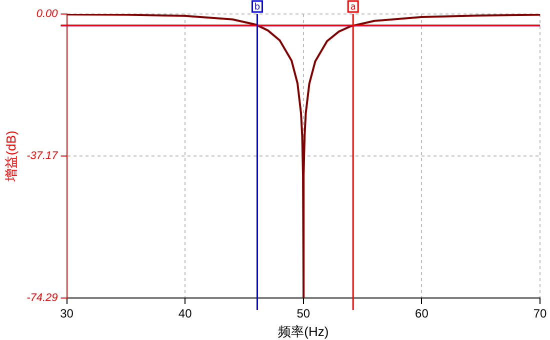  Describe the element at coordinates (67, 313) in the screenshot. I see `x-tick-label: 30` at that location.